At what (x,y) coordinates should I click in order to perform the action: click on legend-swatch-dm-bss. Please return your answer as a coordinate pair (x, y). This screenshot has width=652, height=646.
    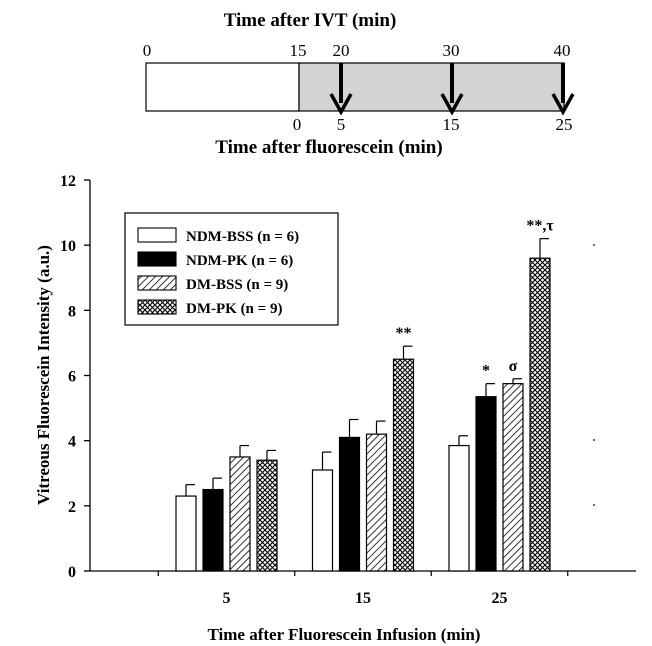
    Looking at the image, I should click on (157, 283).